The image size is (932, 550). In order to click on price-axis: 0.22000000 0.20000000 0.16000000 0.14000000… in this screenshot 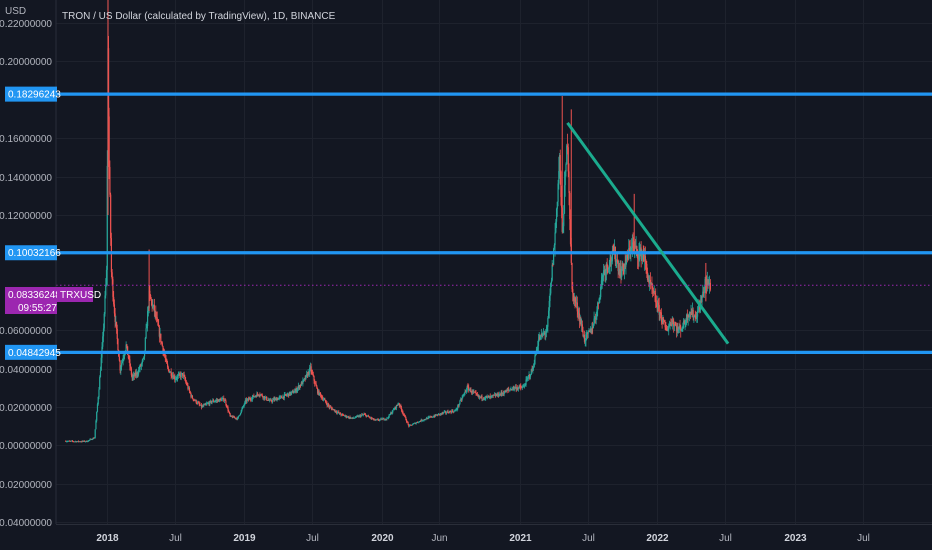, I will do `click(28, 264)`.